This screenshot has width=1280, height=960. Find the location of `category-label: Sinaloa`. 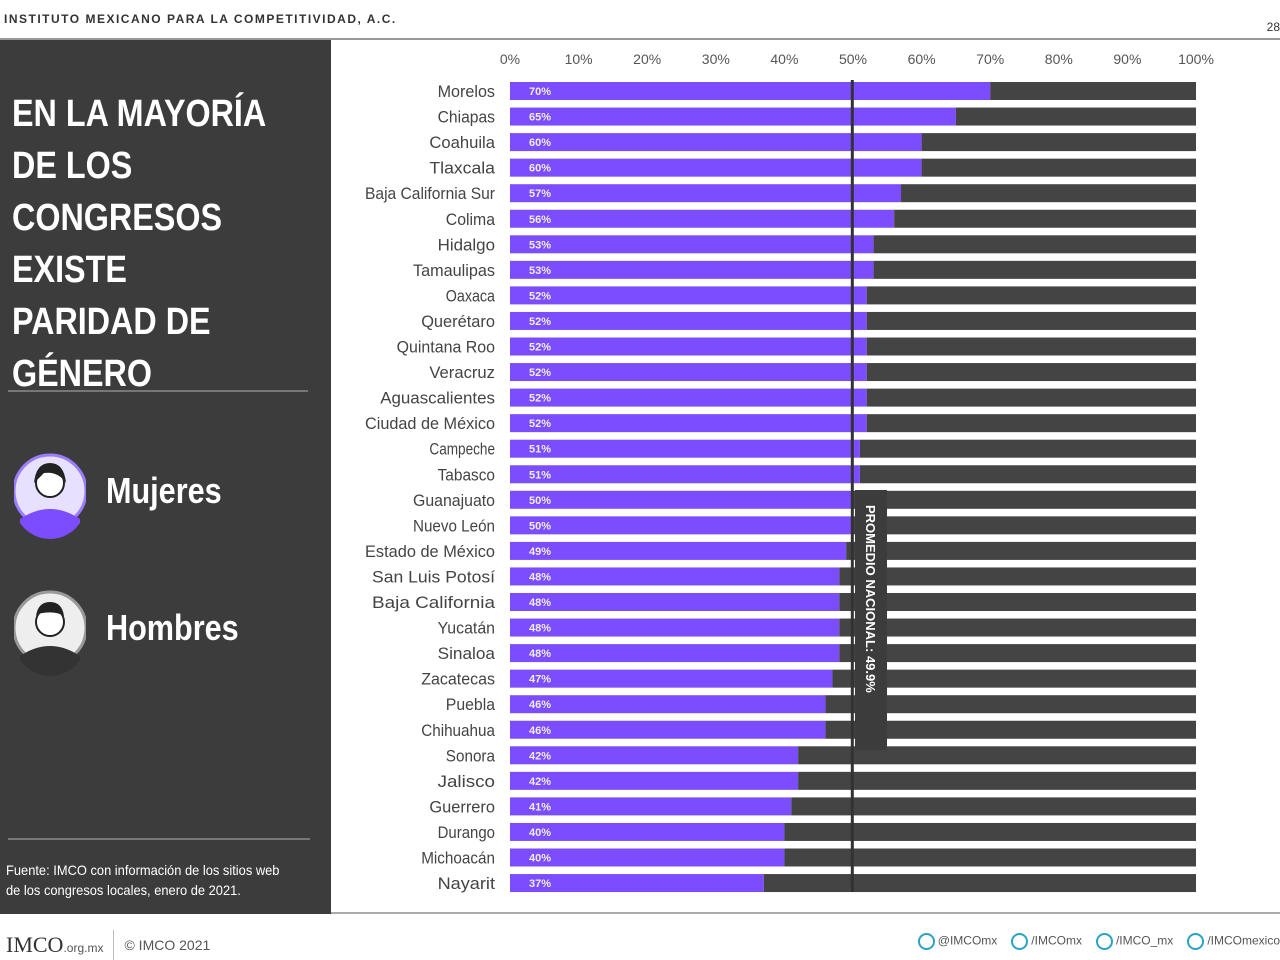

category-label: Sinaloa is located at coordinates (467, 653).